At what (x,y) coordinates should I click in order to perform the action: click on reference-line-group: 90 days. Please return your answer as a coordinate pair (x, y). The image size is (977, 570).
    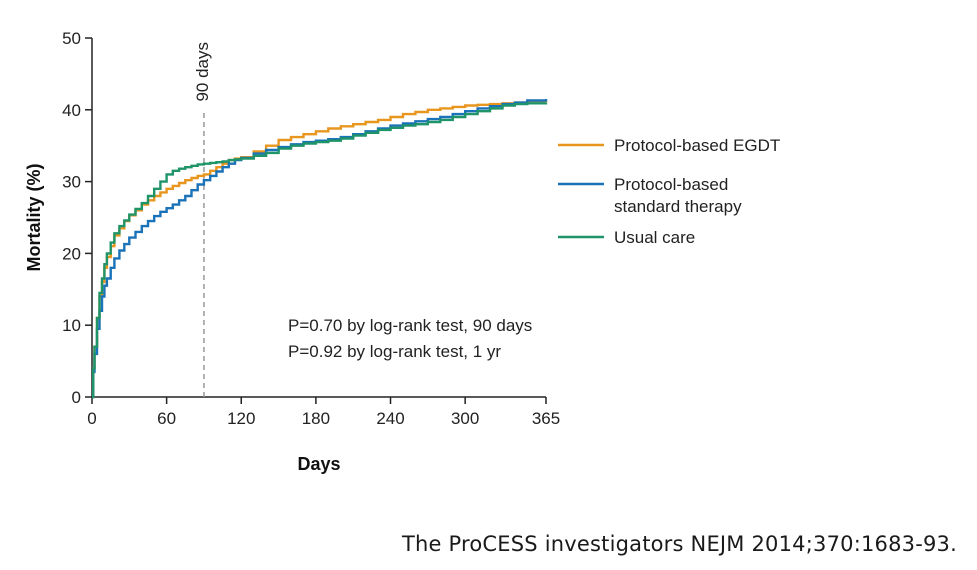
    Looking at the image, I should click on (202, 219).